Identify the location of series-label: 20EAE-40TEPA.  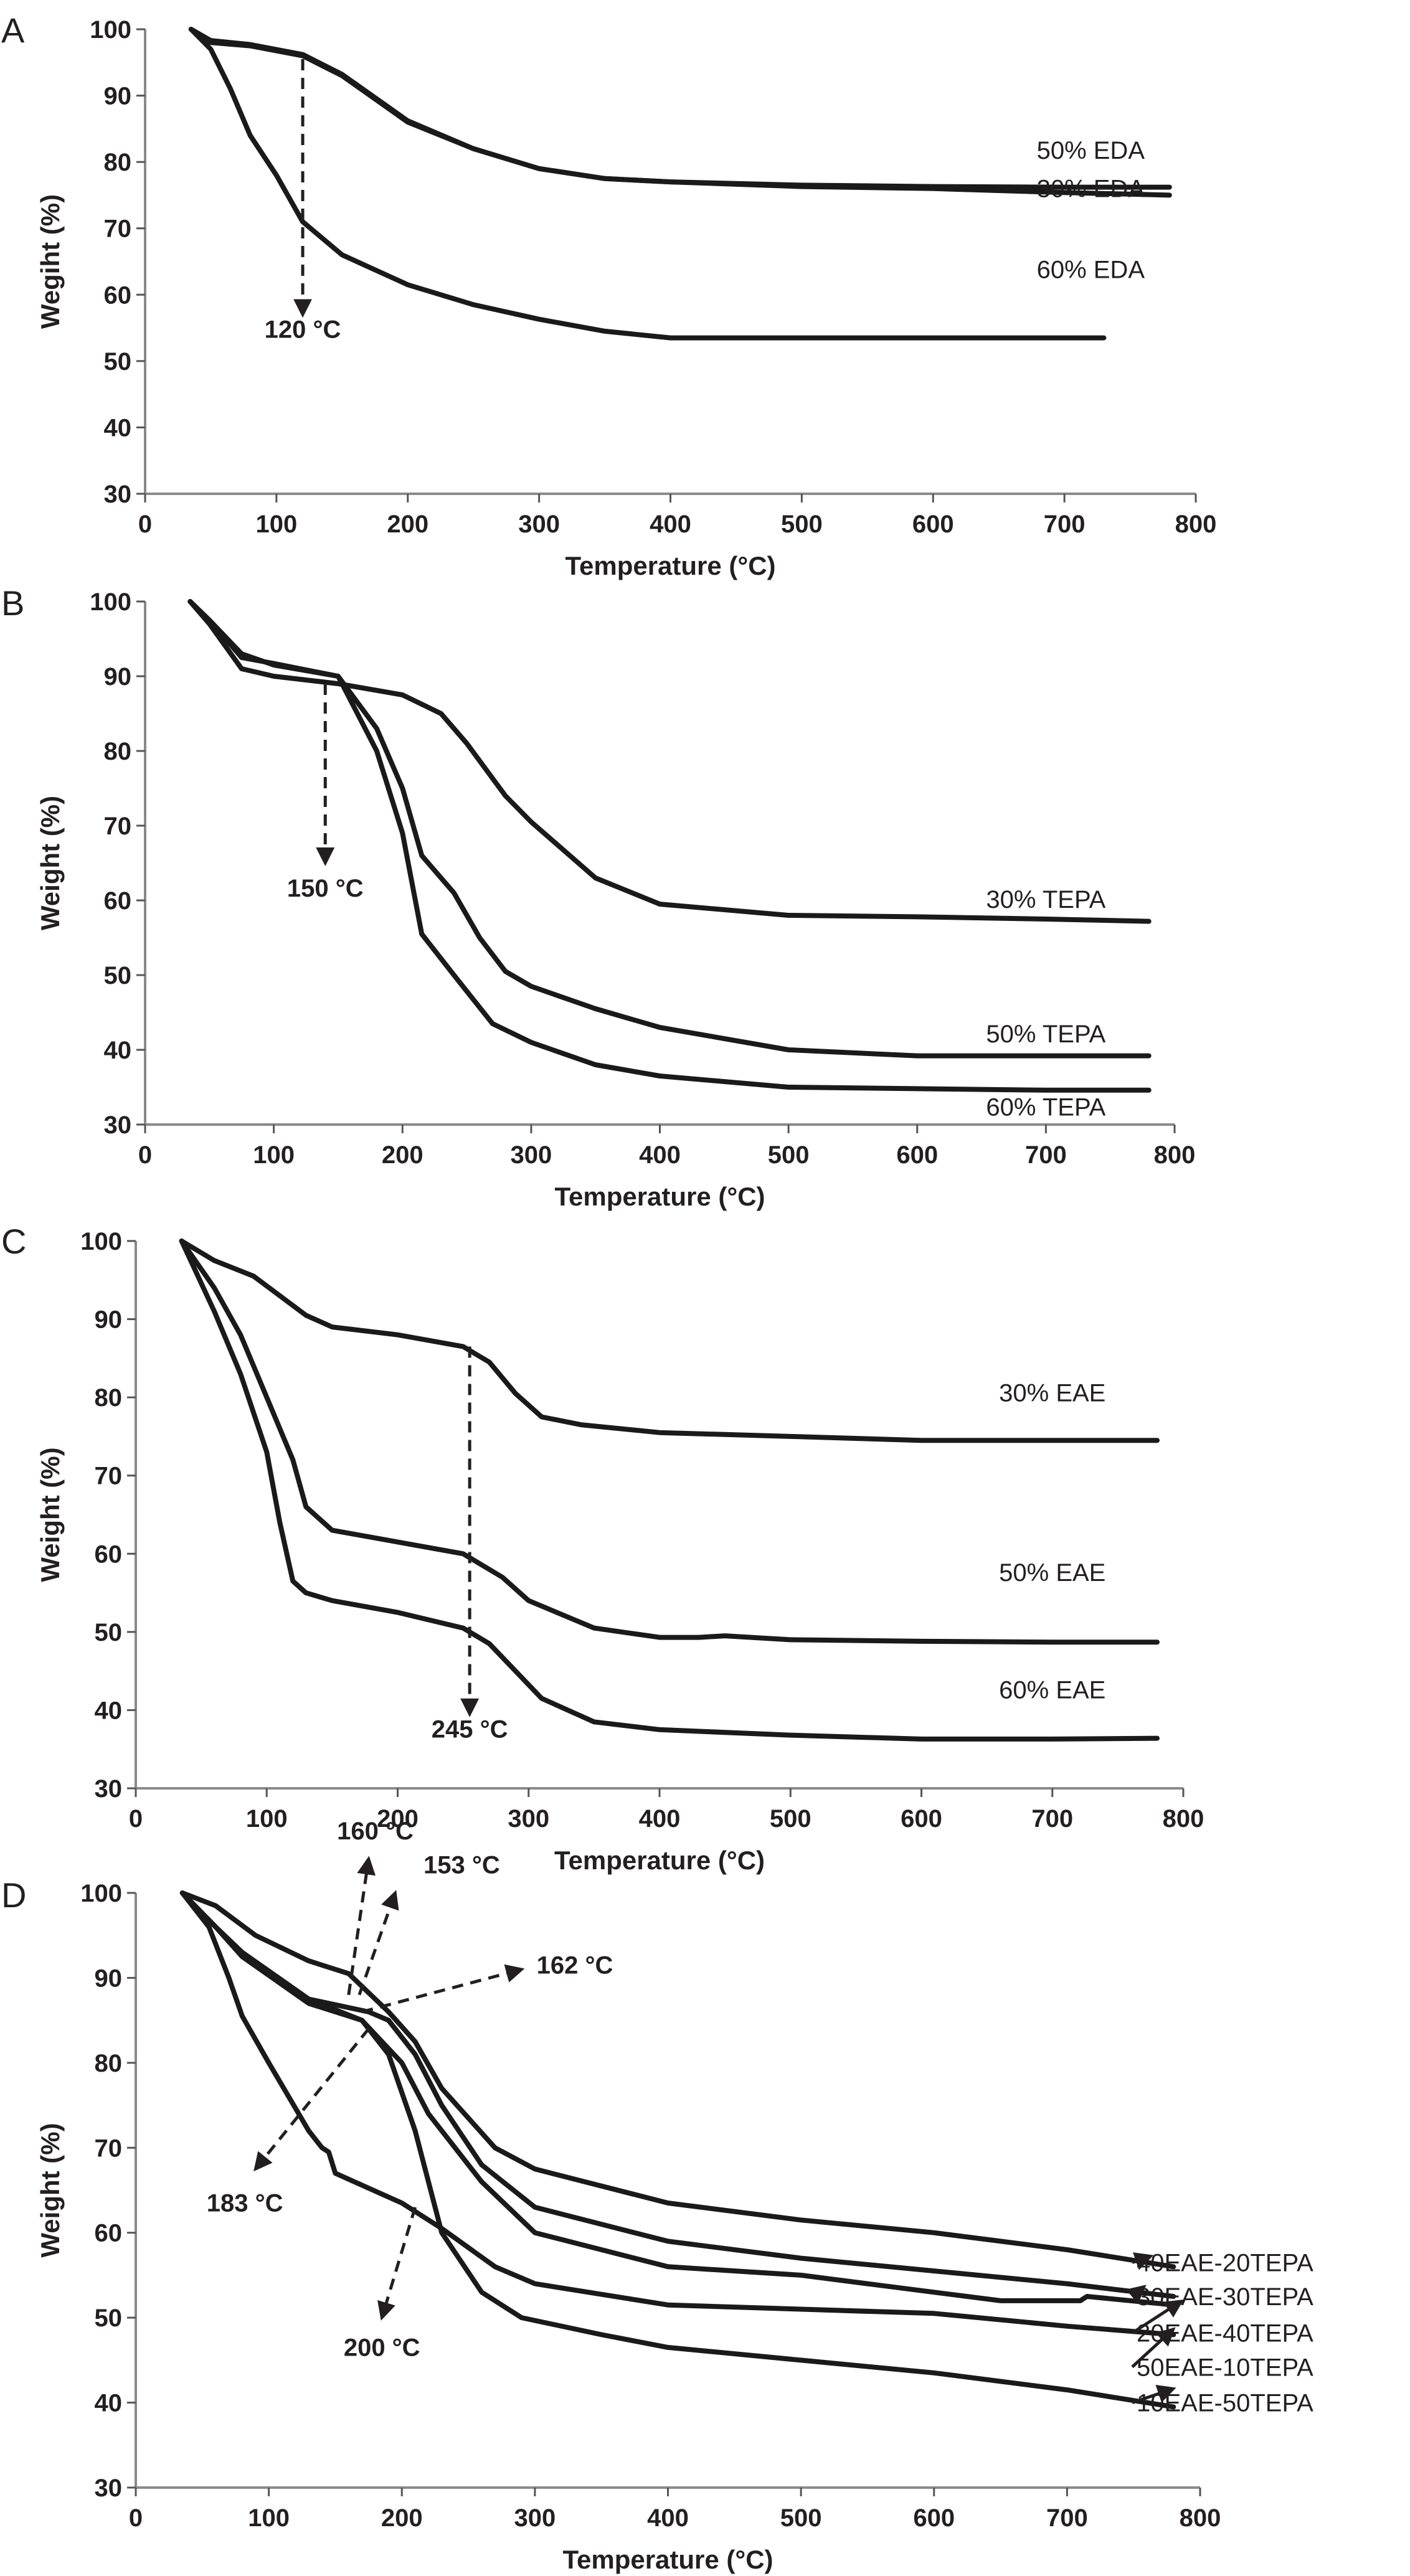
(1225, 2333).